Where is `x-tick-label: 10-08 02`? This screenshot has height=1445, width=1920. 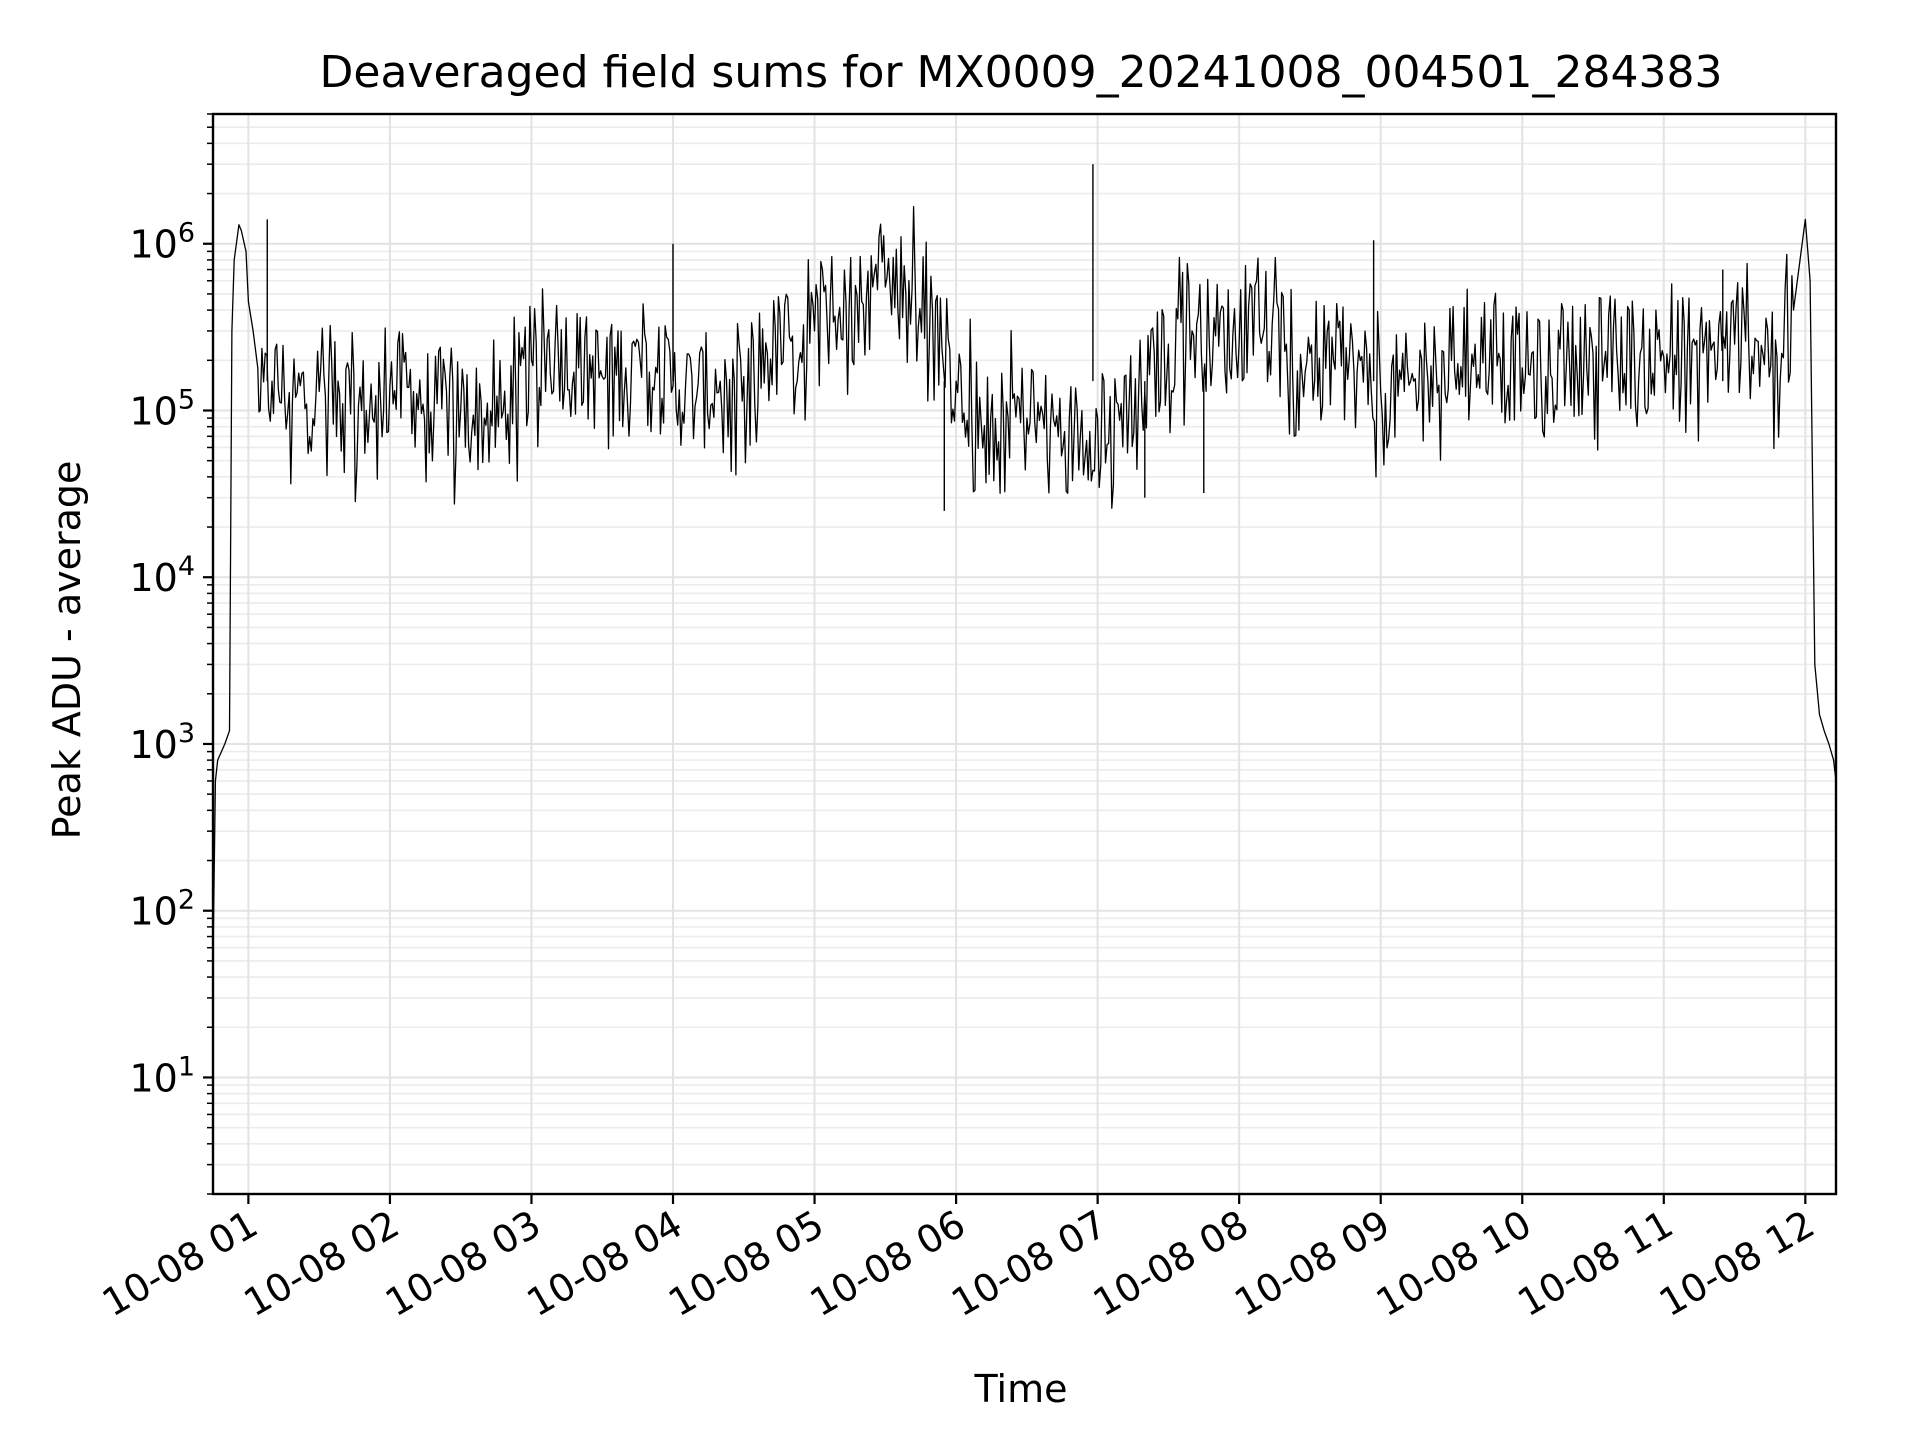
x-tick-label: 10-08 02 is located at coordinates (321, 1264).